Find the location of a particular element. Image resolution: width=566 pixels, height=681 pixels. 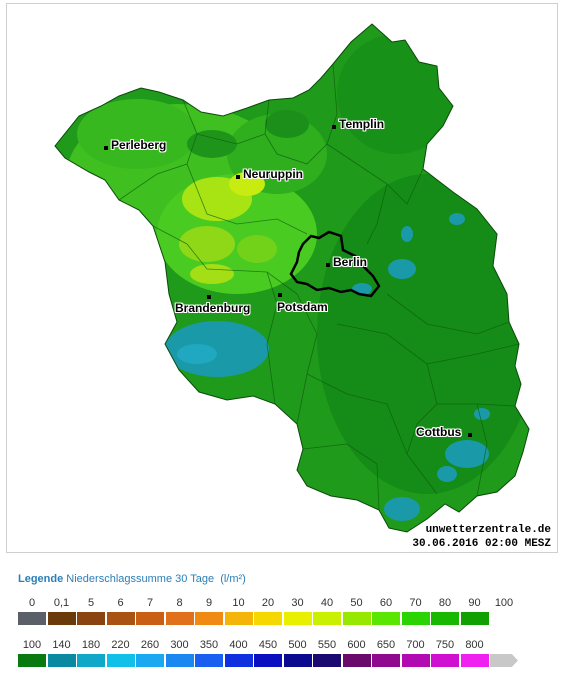

legend-label: 90 is located at coordinates (474, 603).